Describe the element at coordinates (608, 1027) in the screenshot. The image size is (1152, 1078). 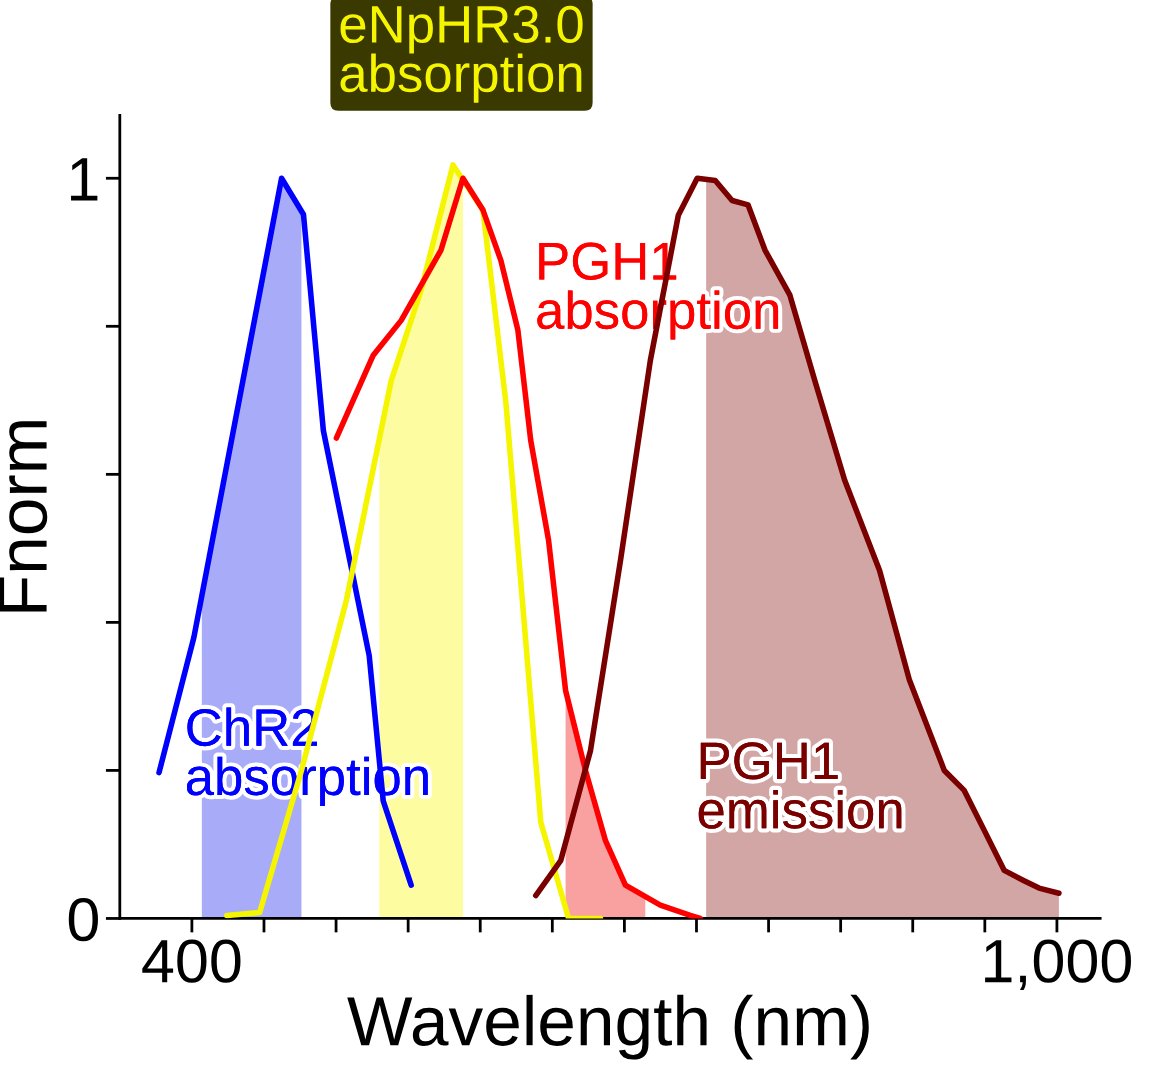
I see `x-axis-title: Wavelength (nm)` at that location.